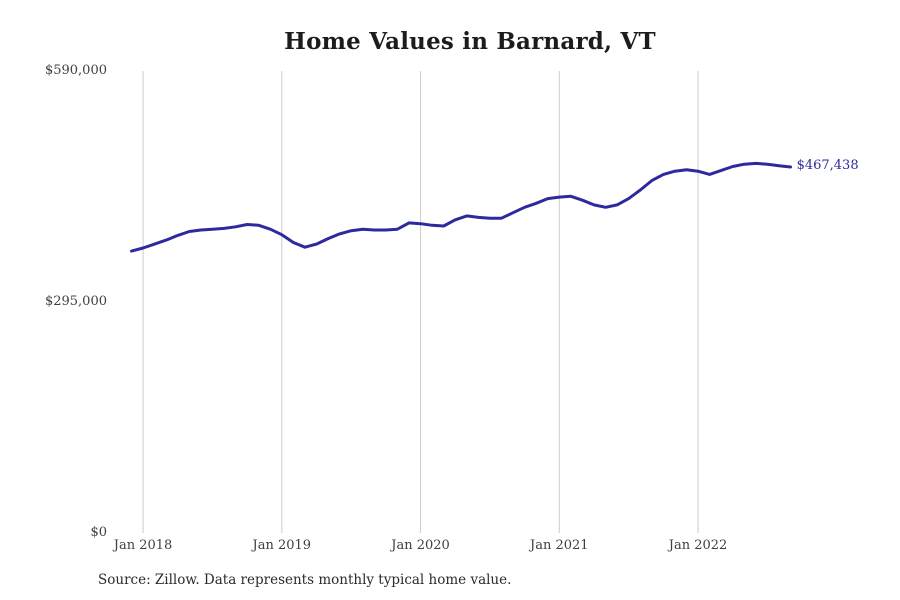 Image resolution: width=900 pixels, height=600 pixels. Describe the element at coordinates (461, 207) in the screenshot. I see `value-line` at that location.